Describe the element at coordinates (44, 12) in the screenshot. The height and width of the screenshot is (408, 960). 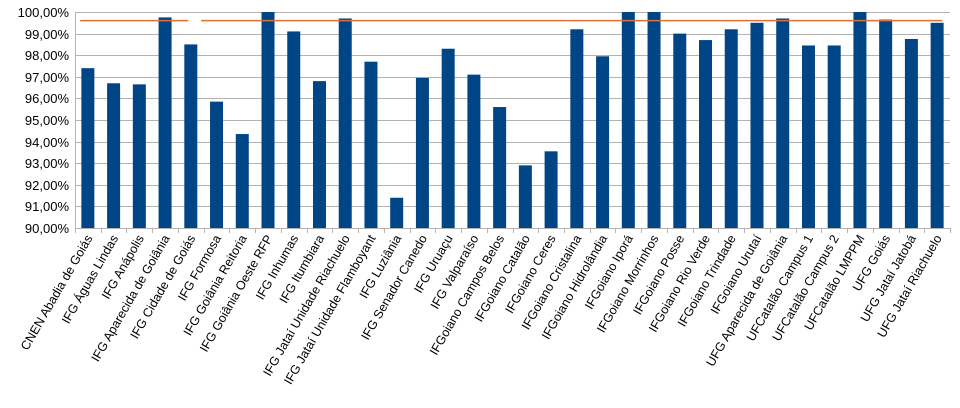
I see `y-tick-label: 100,00%` at that location.